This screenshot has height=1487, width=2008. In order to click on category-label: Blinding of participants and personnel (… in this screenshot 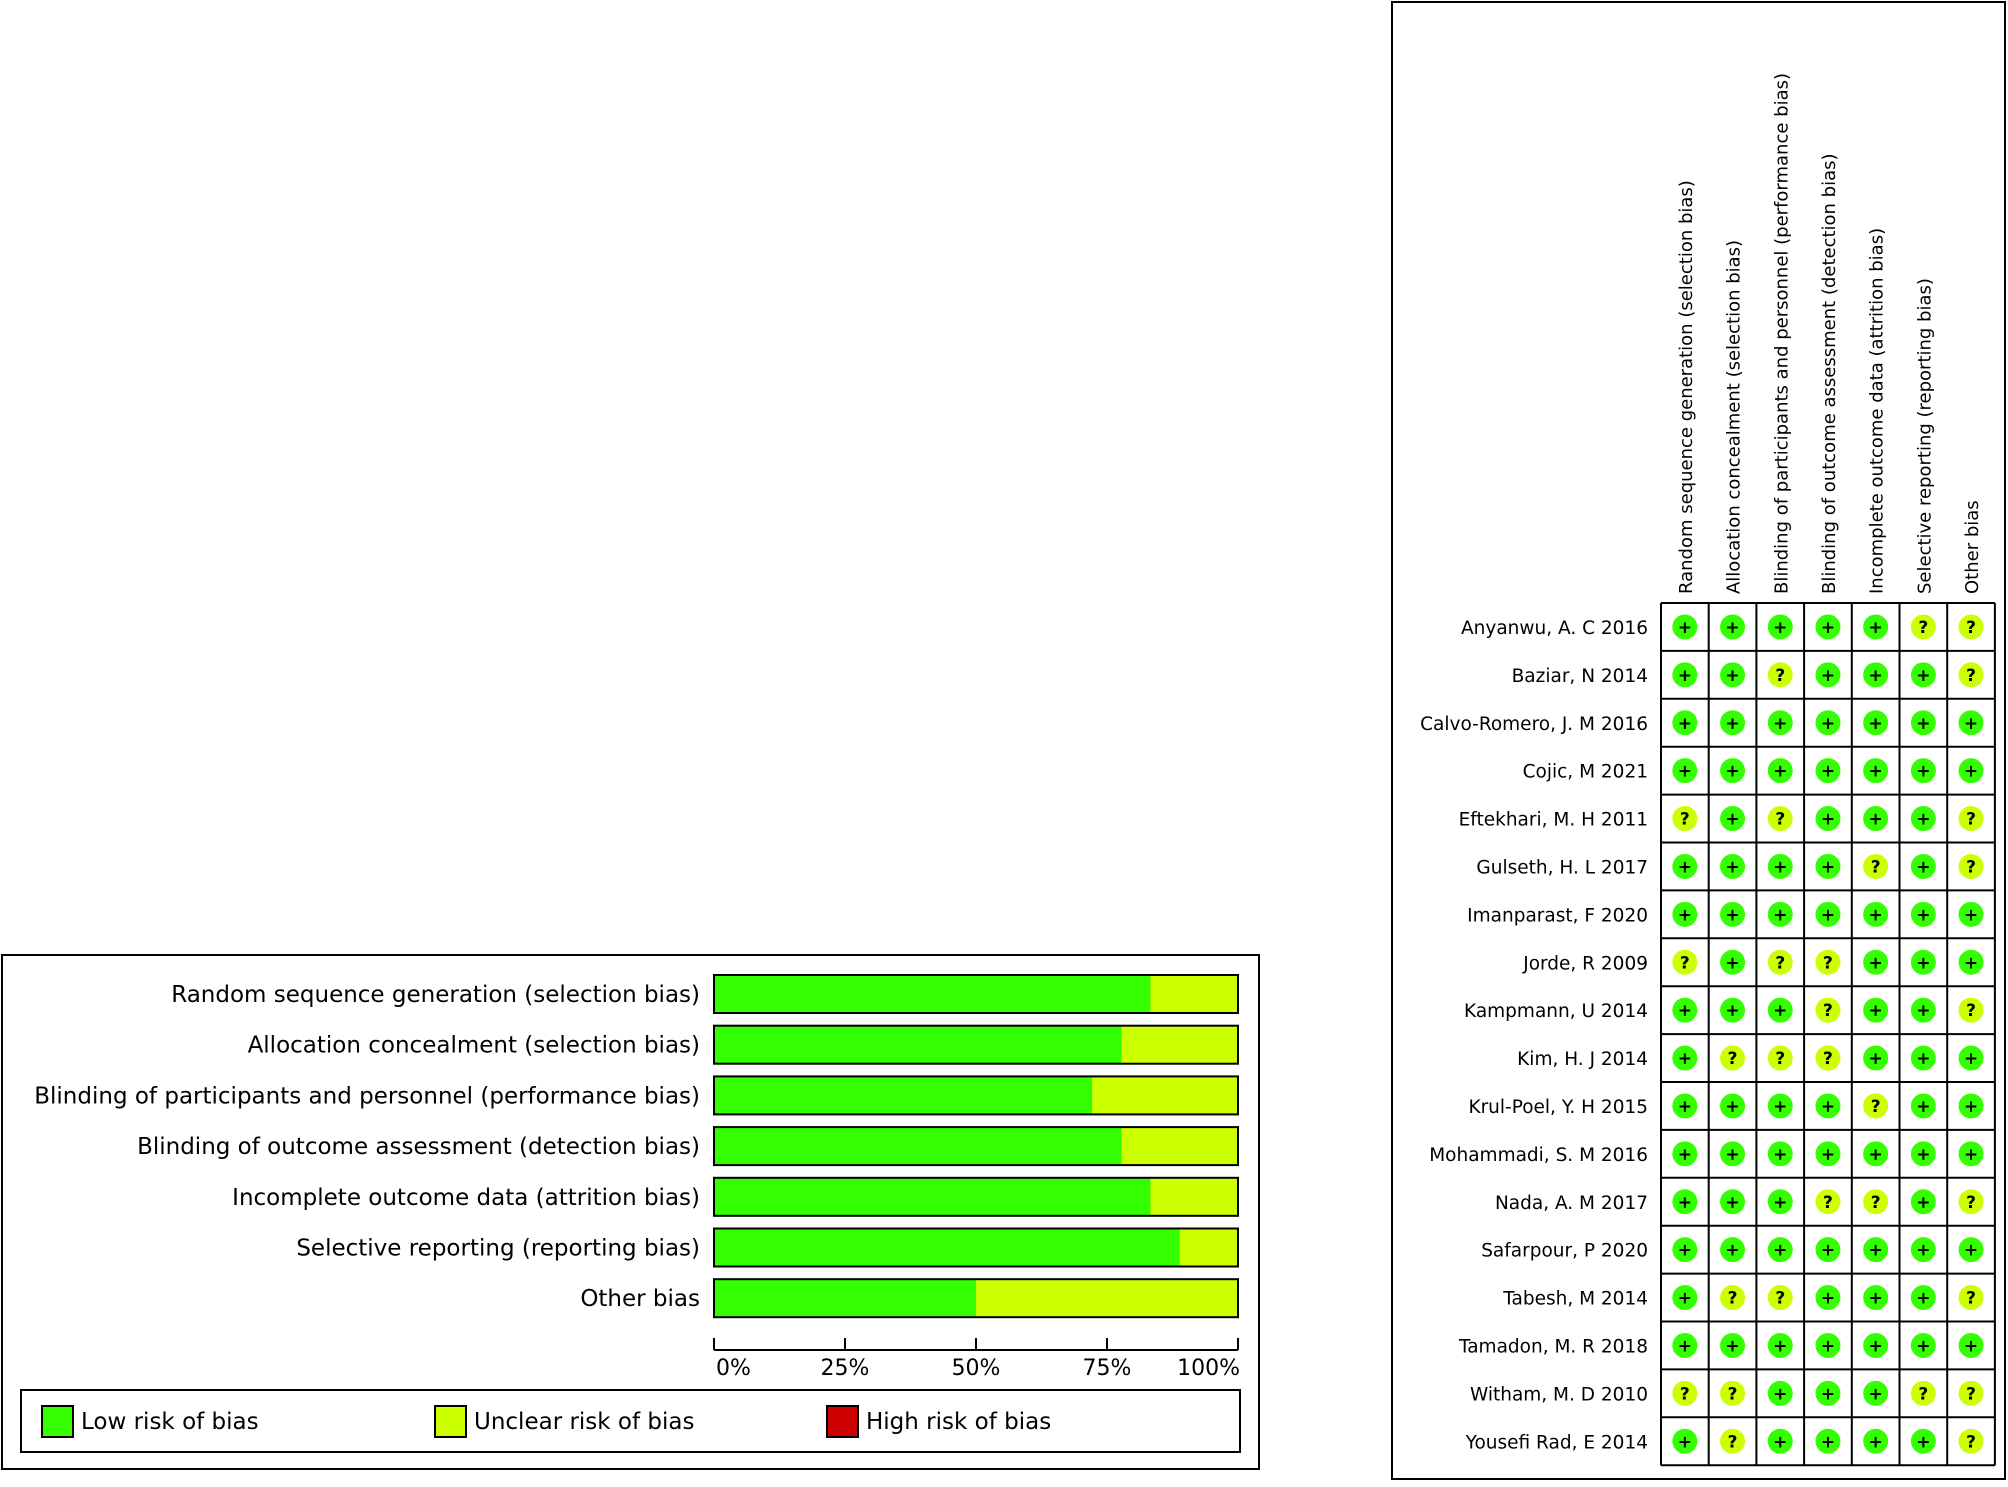, I will do `click(367, 1096)`.